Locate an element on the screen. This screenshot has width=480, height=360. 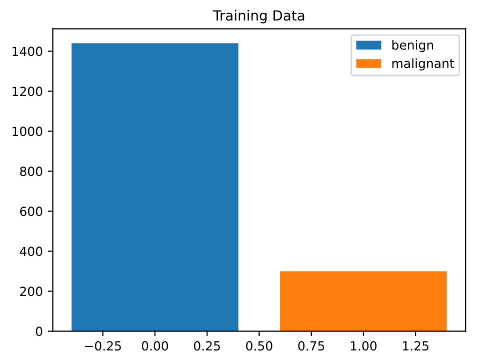
y-tick-label: 800 is located at coordinates (31, 171).